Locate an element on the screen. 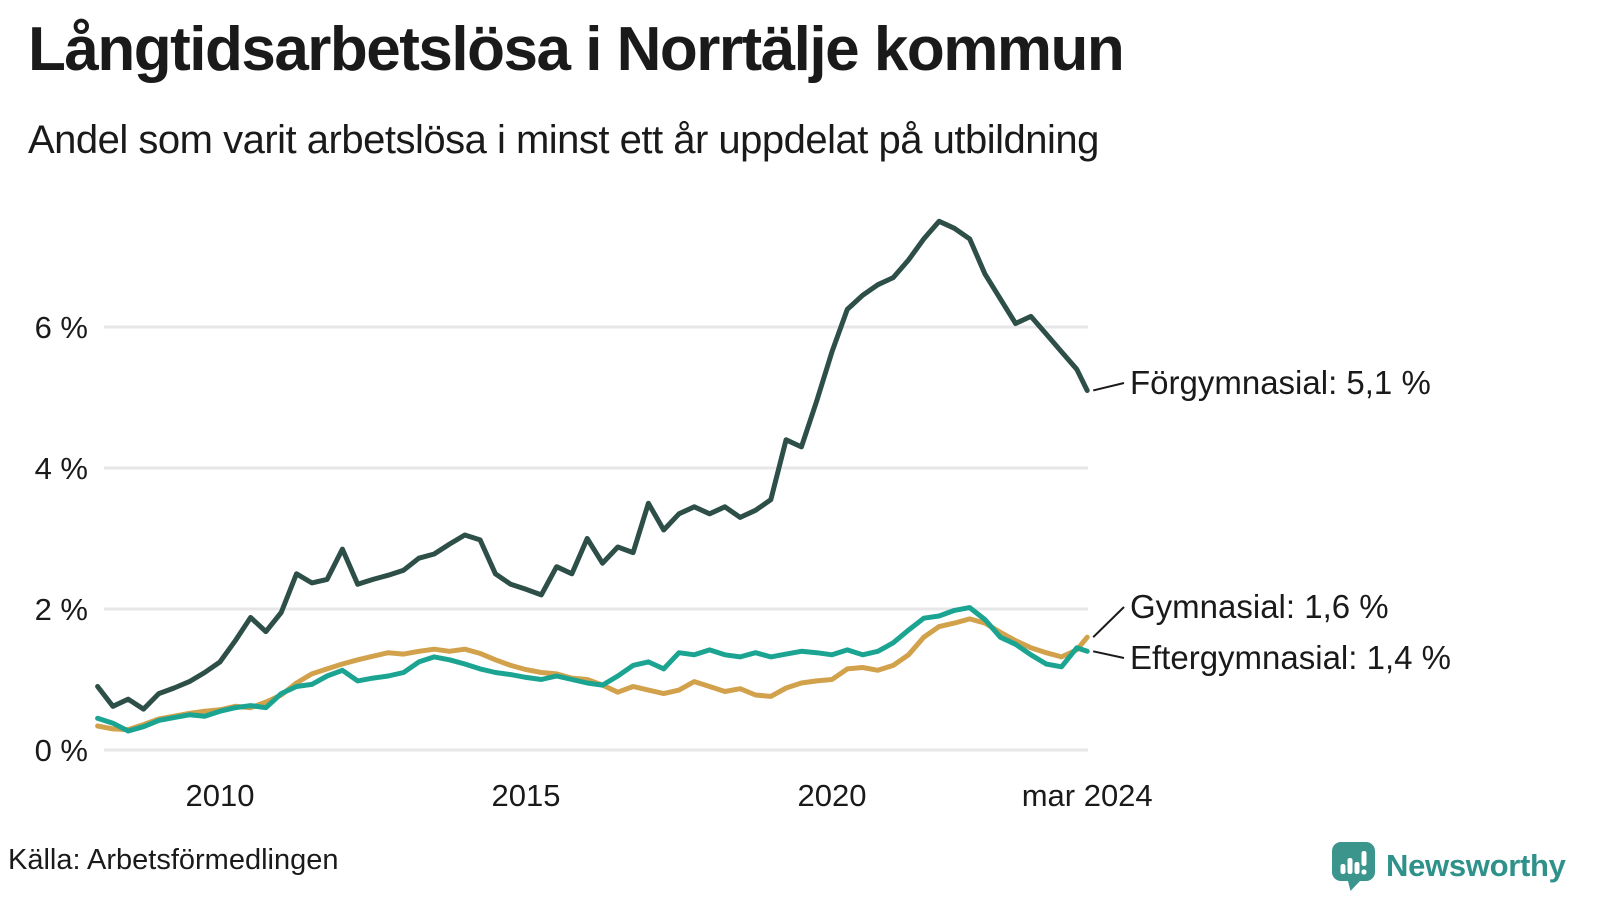 Image resolution: width=1600 pixels, height=900 pixels. x-tick-label: mar 2024 is located at coordinates (1087, 795).